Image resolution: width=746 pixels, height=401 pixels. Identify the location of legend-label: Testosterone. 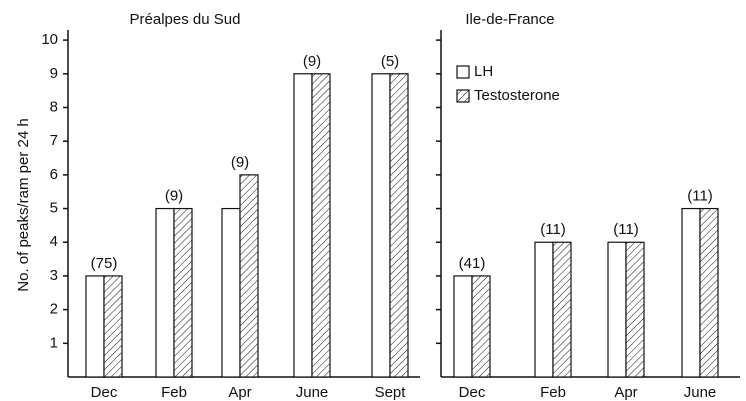
(517, 95).